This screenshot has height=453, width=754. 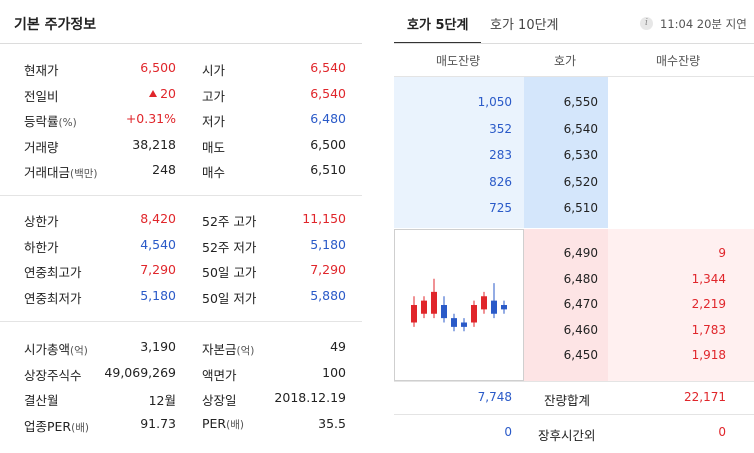 What do you see at coordinates (328, 118) in the screenshot?
I see `info-value-2: 6,480` at bounding box center [328, 118].